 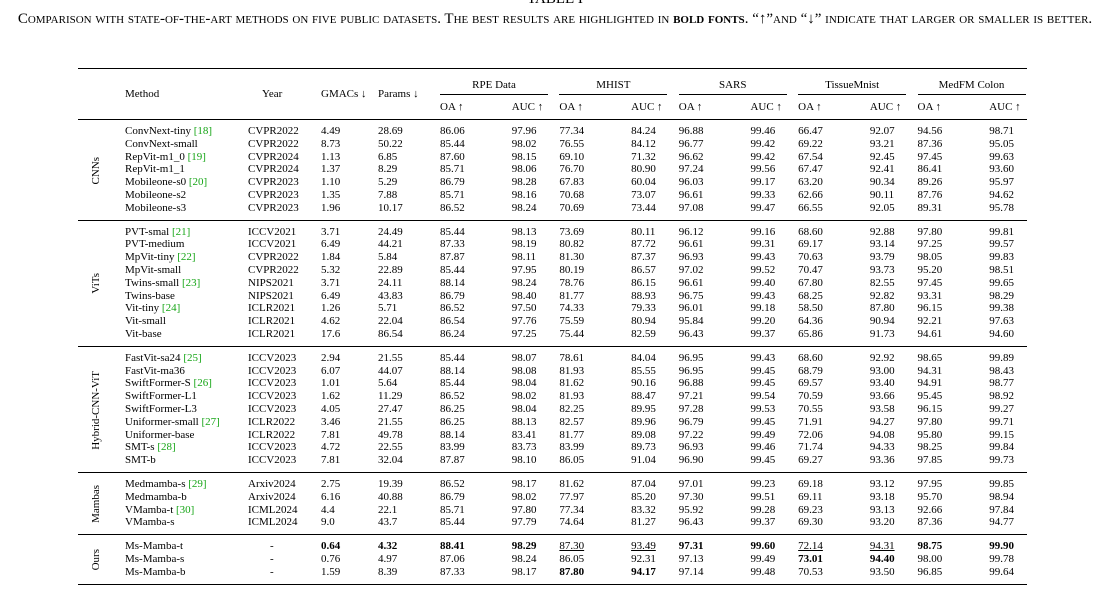 I want to click on value-cell: 75.44, so click(x=579, y=337).